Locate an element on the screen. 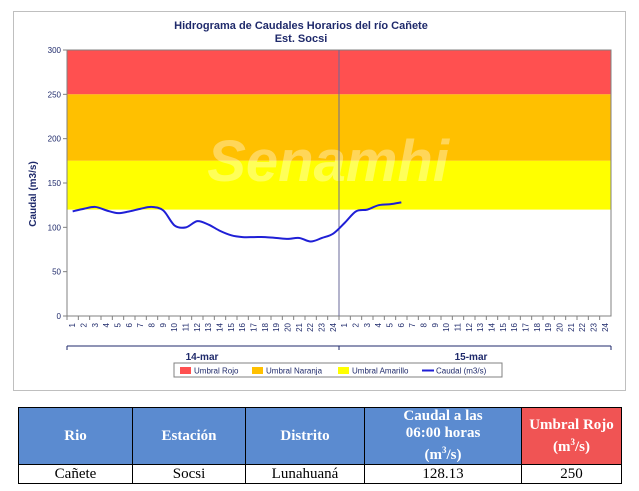  cell-rio: Cañete is located at coordinates (75, 474).